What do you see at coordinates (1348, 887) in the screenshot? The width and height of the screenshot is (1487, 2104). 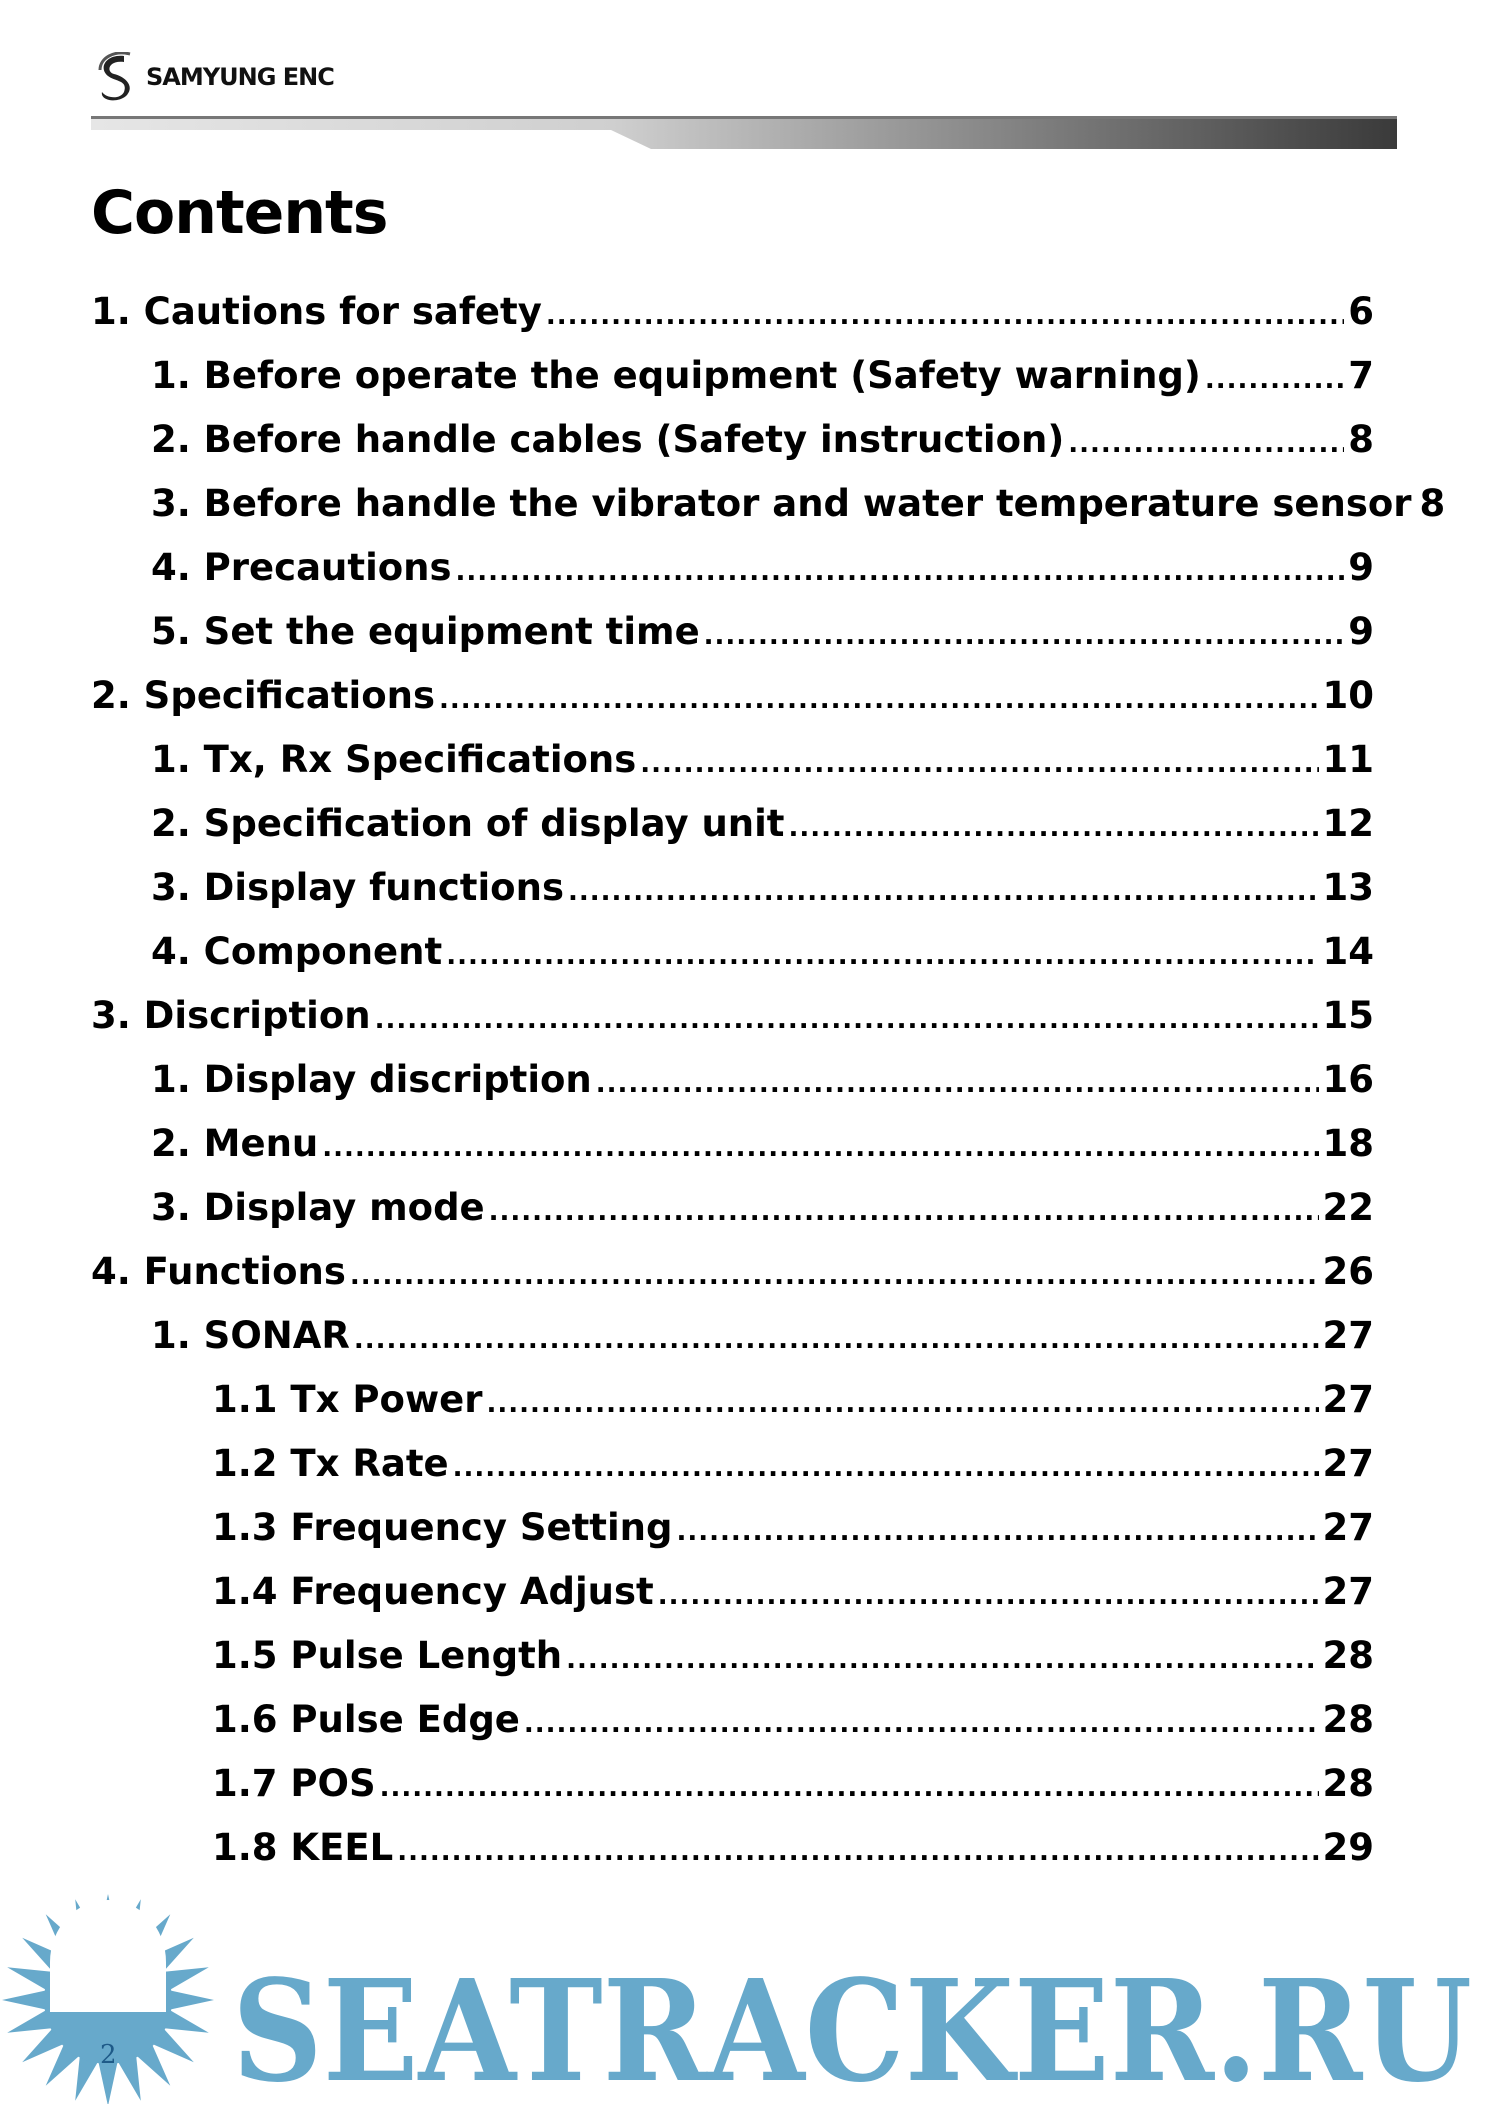 I see `toc-entry-page: 13` at bounding box center [1348, 887].